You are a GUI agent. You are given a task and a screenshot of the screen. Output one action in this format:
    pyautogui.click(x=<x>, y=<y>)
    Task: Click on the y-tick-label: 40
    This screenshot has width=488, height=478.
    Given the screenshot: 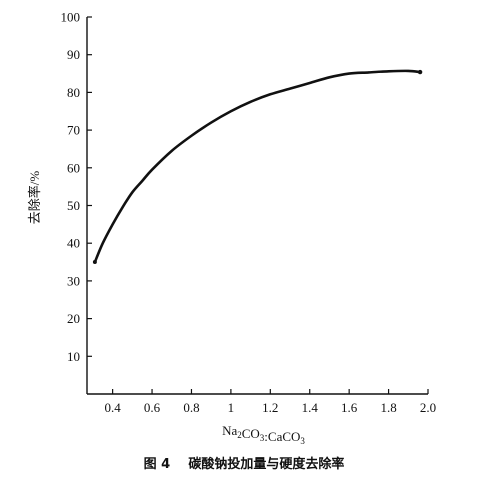 What is the action you would take?
    pyautogui.click(x=73, y=243)
    